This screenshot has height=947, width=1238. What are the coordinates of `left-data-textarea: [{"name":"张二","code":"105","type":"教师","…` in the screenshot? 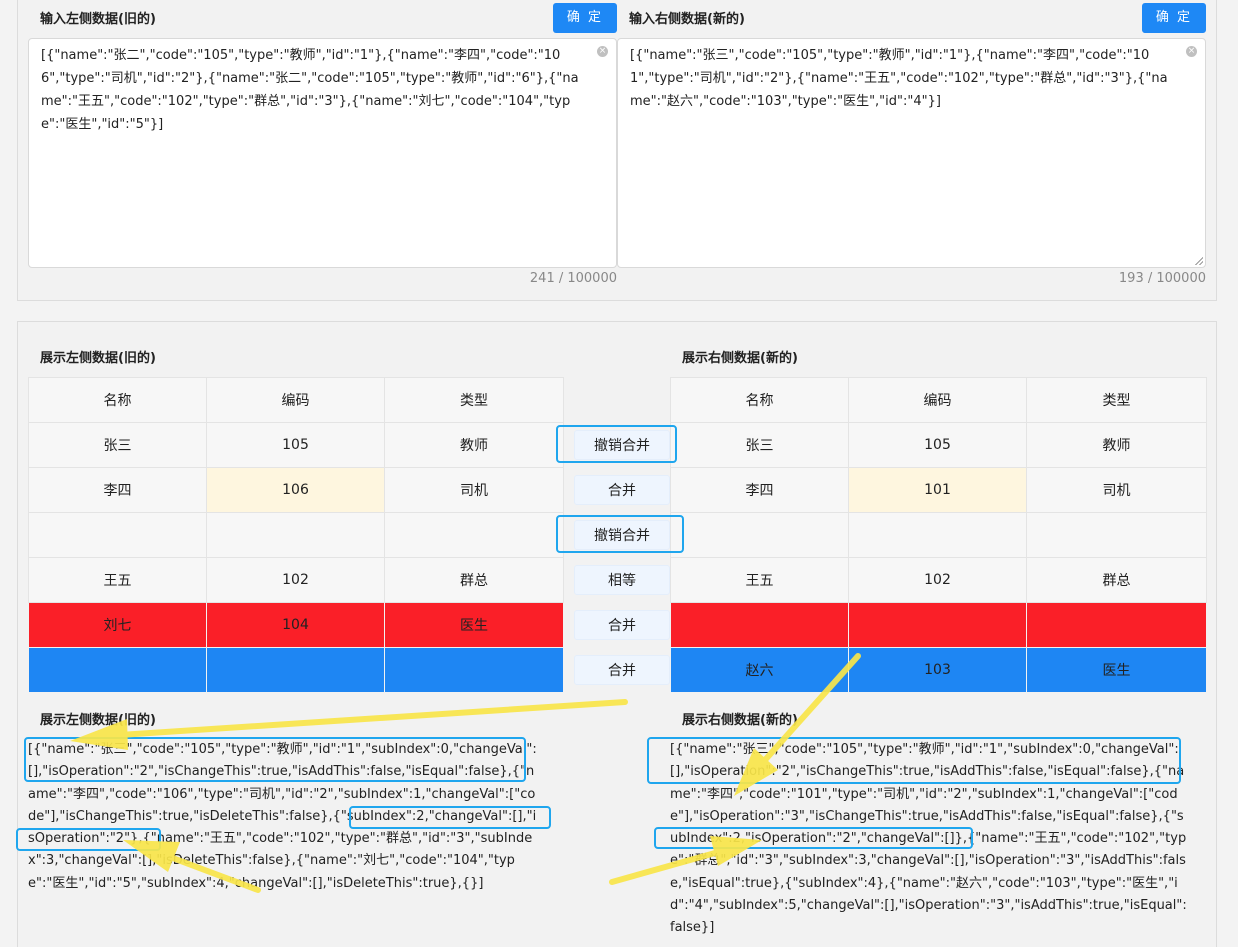 It's located at (322, 153).